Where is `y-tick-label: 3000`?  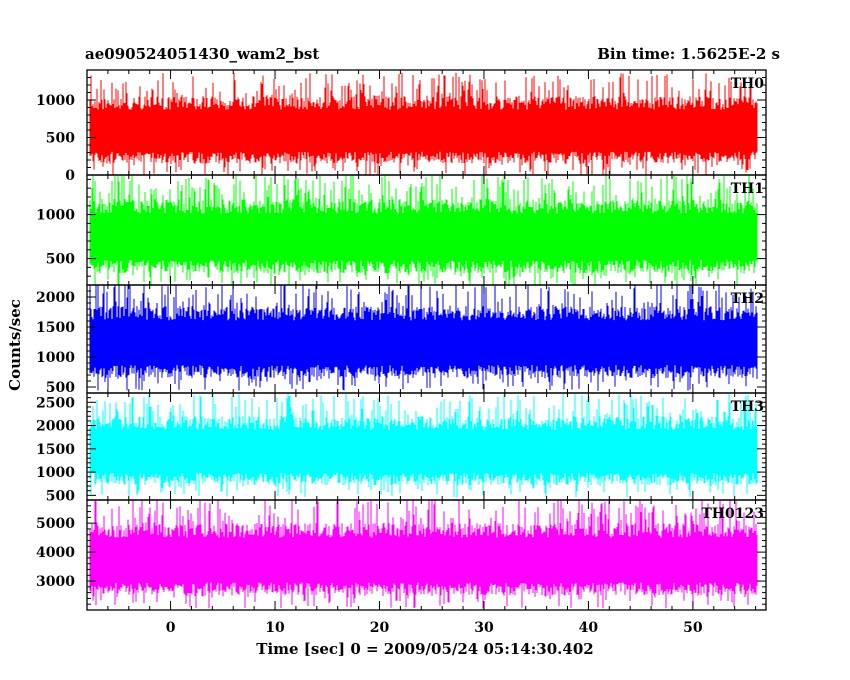 y-tick-label: 3000 is located at coordinates (55, 582).